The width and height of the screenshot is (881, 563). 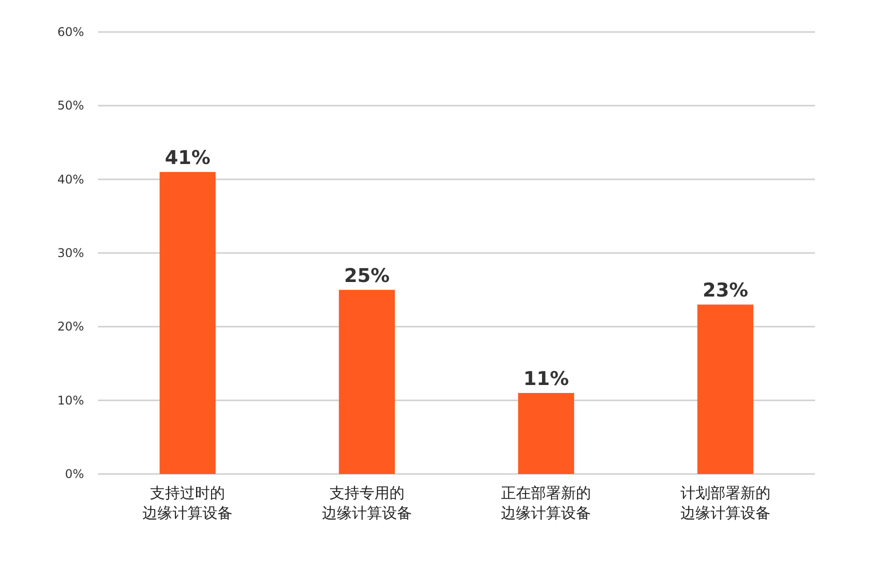 I want to click on y-tick-label: 10%, so click(x=70, y=400).